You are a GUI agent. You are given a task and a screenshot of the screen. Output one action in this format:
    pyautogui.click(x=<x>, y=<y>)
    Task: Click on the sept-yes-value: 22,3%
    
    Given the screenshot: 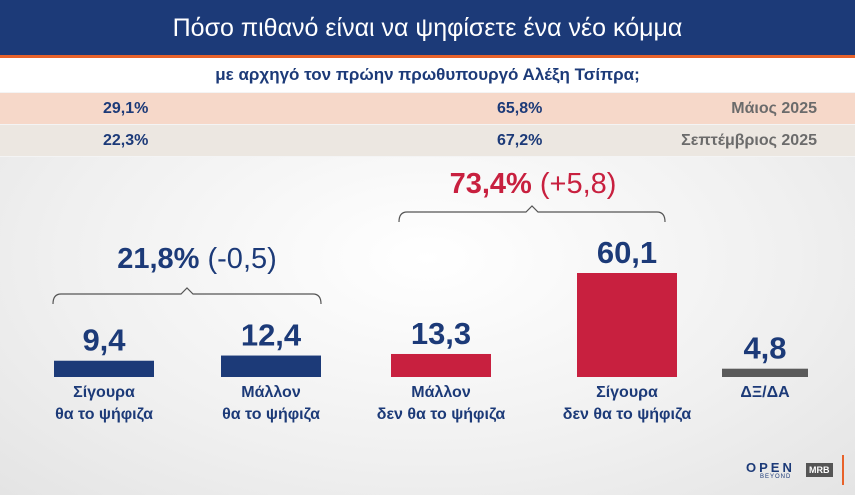 What is the action you would take?
    pyautogui.click(x=126, y=140)
    